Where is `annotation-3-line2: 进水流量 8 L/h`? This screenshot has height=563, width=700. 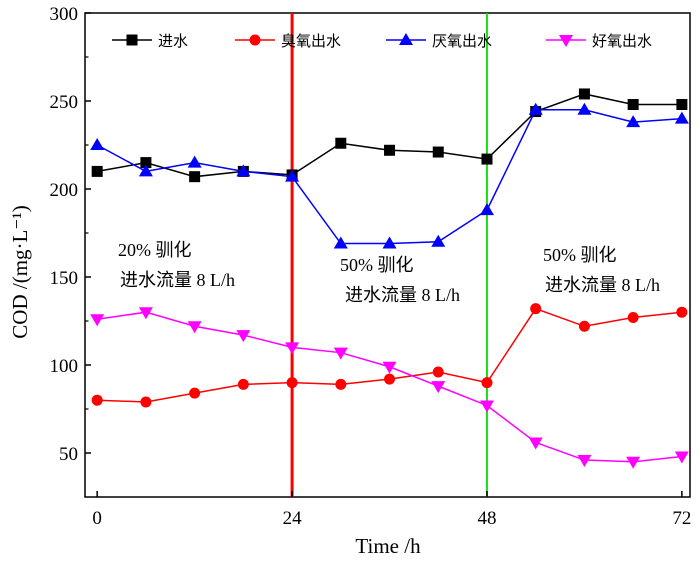
annotation-3-line2: 进水流量 8 L/h is located at coordinates (602, 285).